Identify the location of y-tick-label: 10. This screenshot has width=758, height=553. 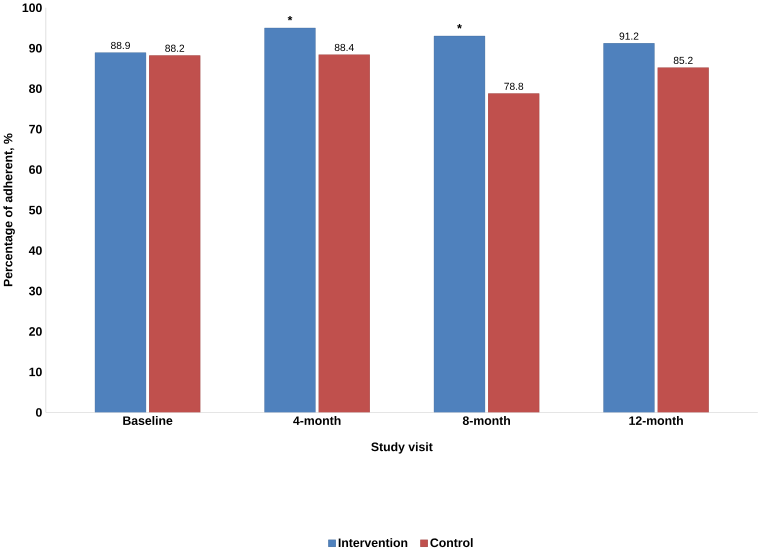
(35, 372).